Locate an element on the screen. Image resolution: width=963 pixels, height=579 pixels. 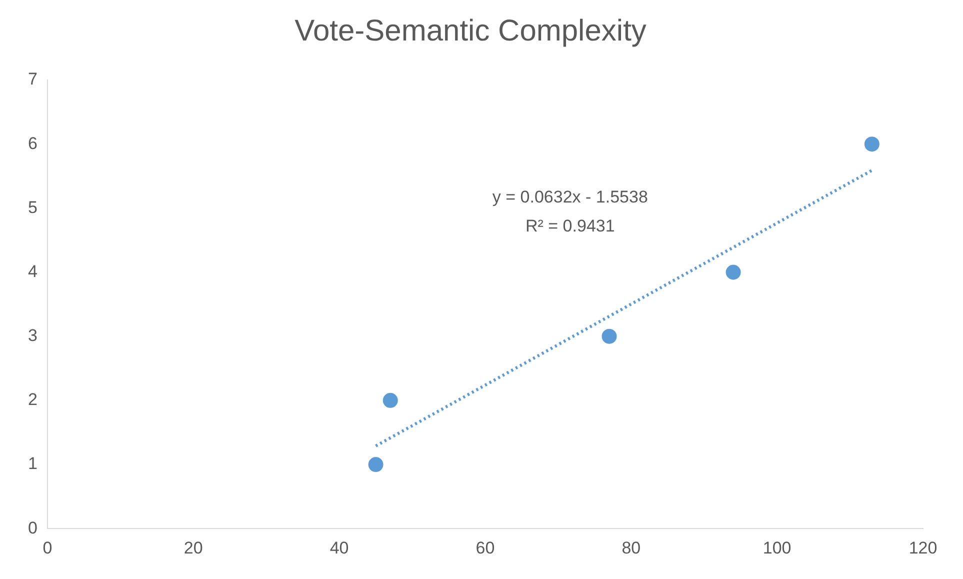
y-tick-label: 3 is located at coordinates (33, 336).